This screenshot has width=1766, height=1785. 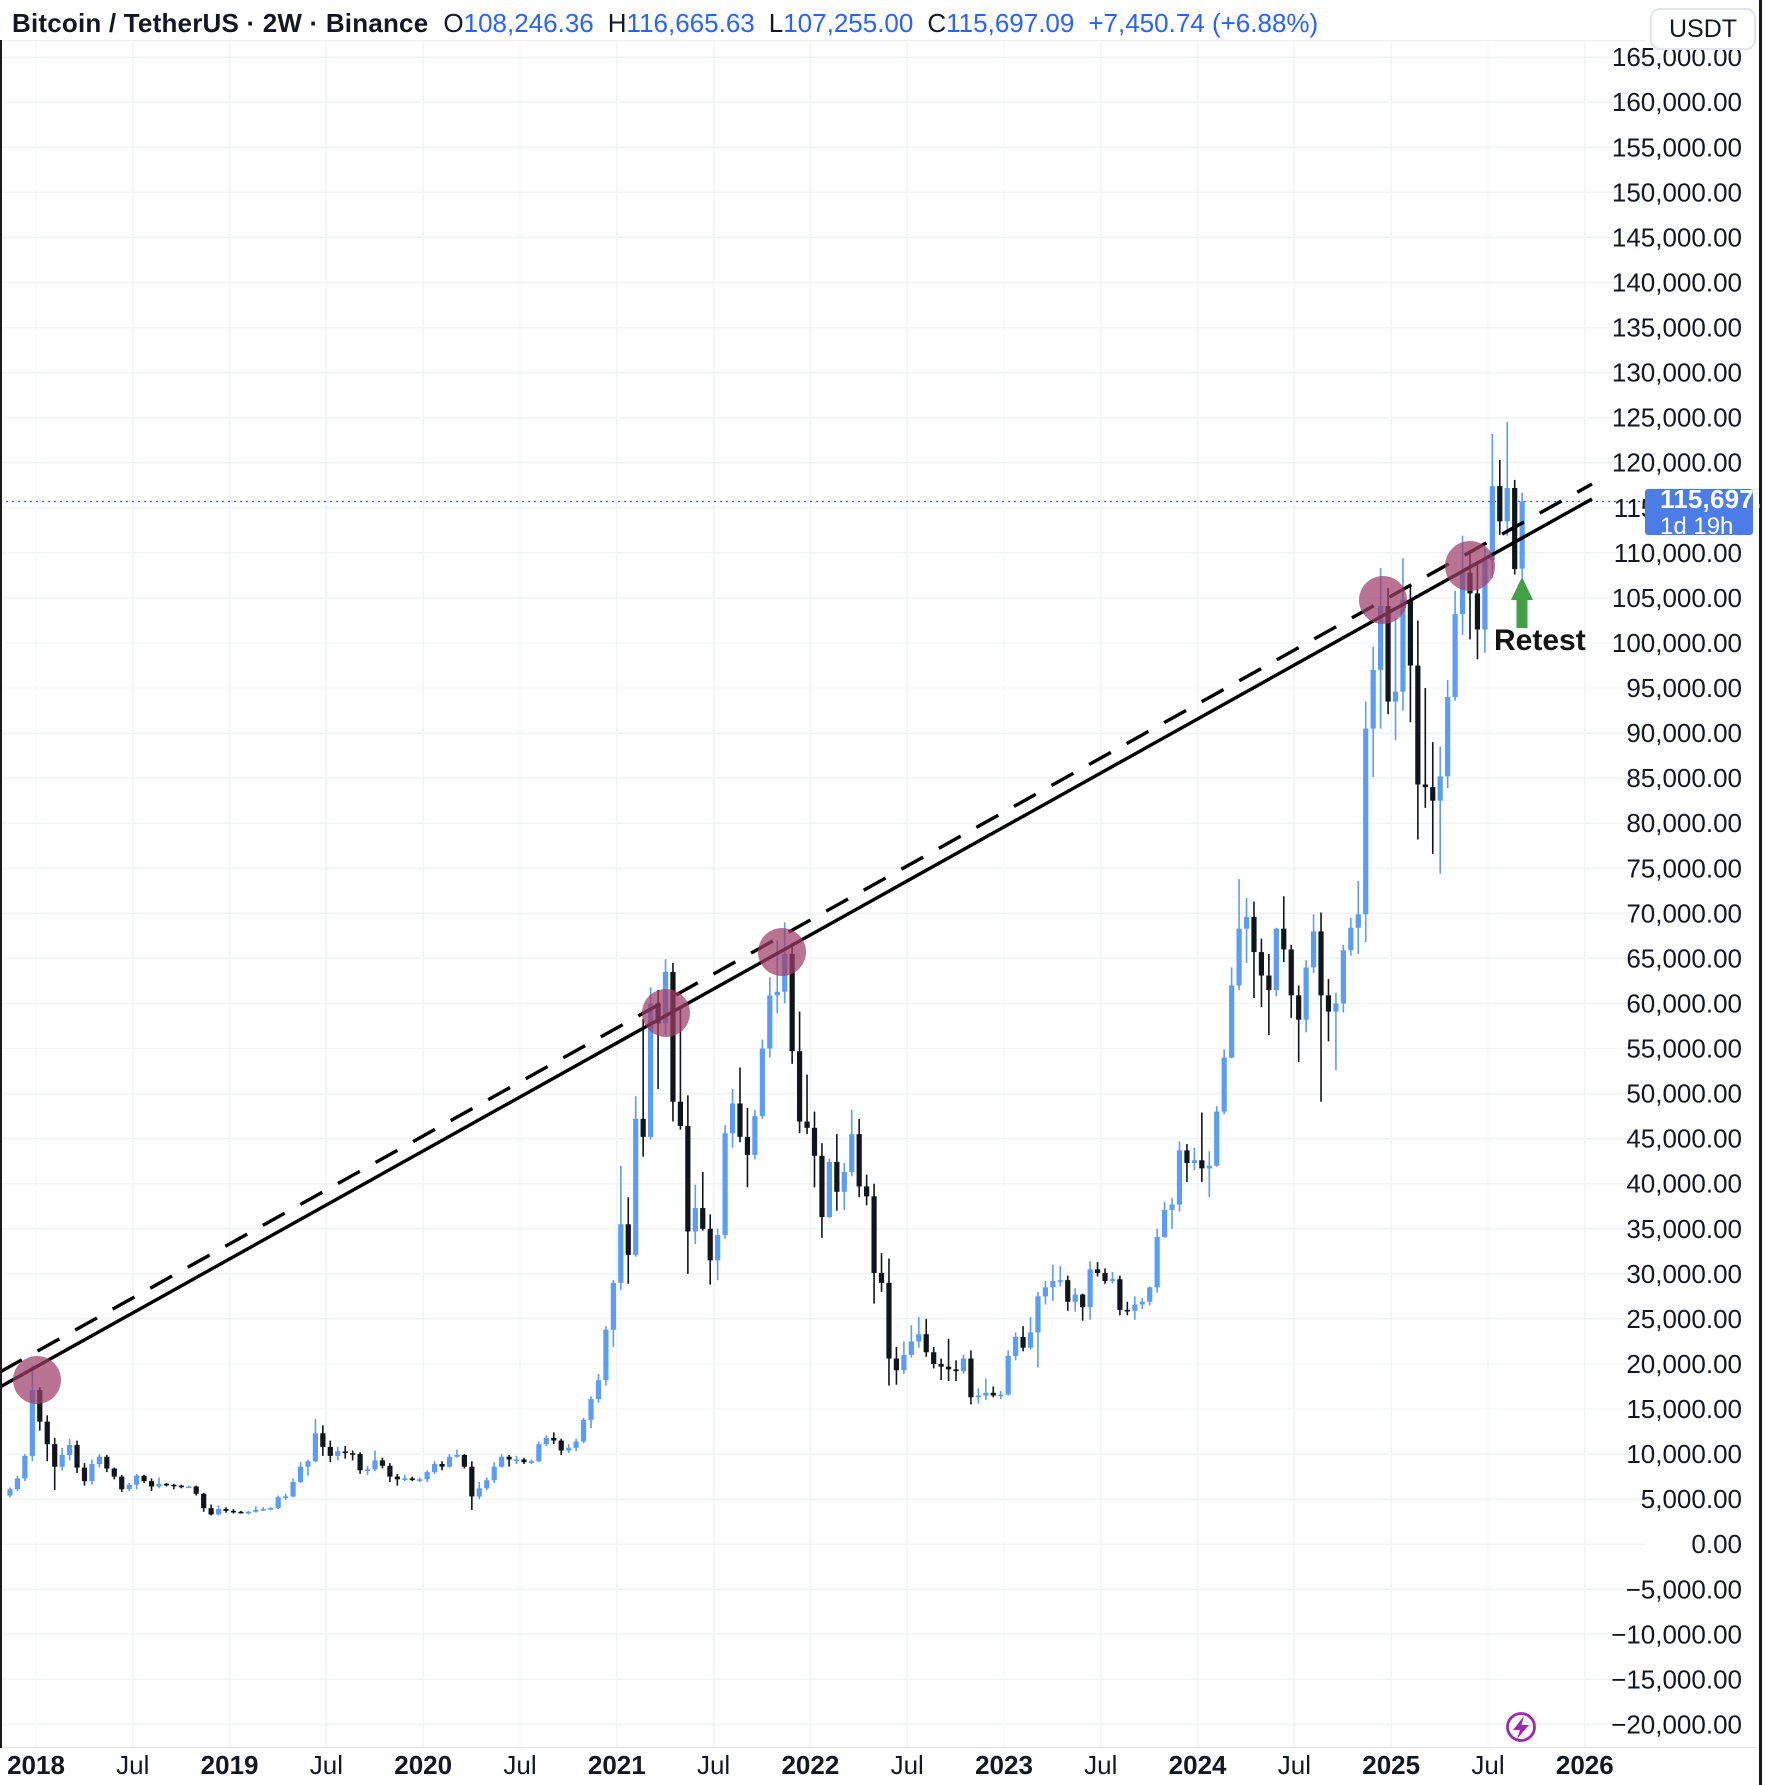 I want to click on price-axis-label: 45,000.00, so click(x=1684, y=1139).